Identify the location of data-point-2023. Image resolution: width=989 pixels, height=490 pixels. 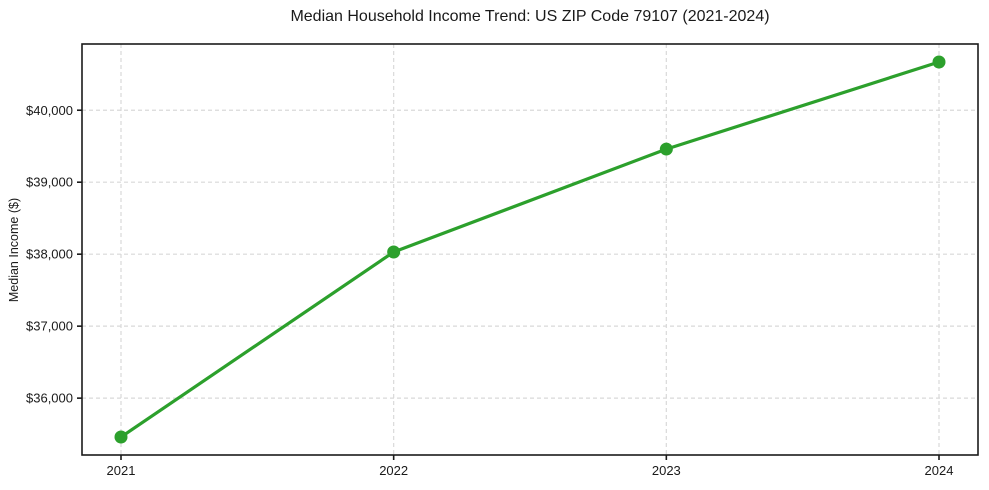
(666, 149).